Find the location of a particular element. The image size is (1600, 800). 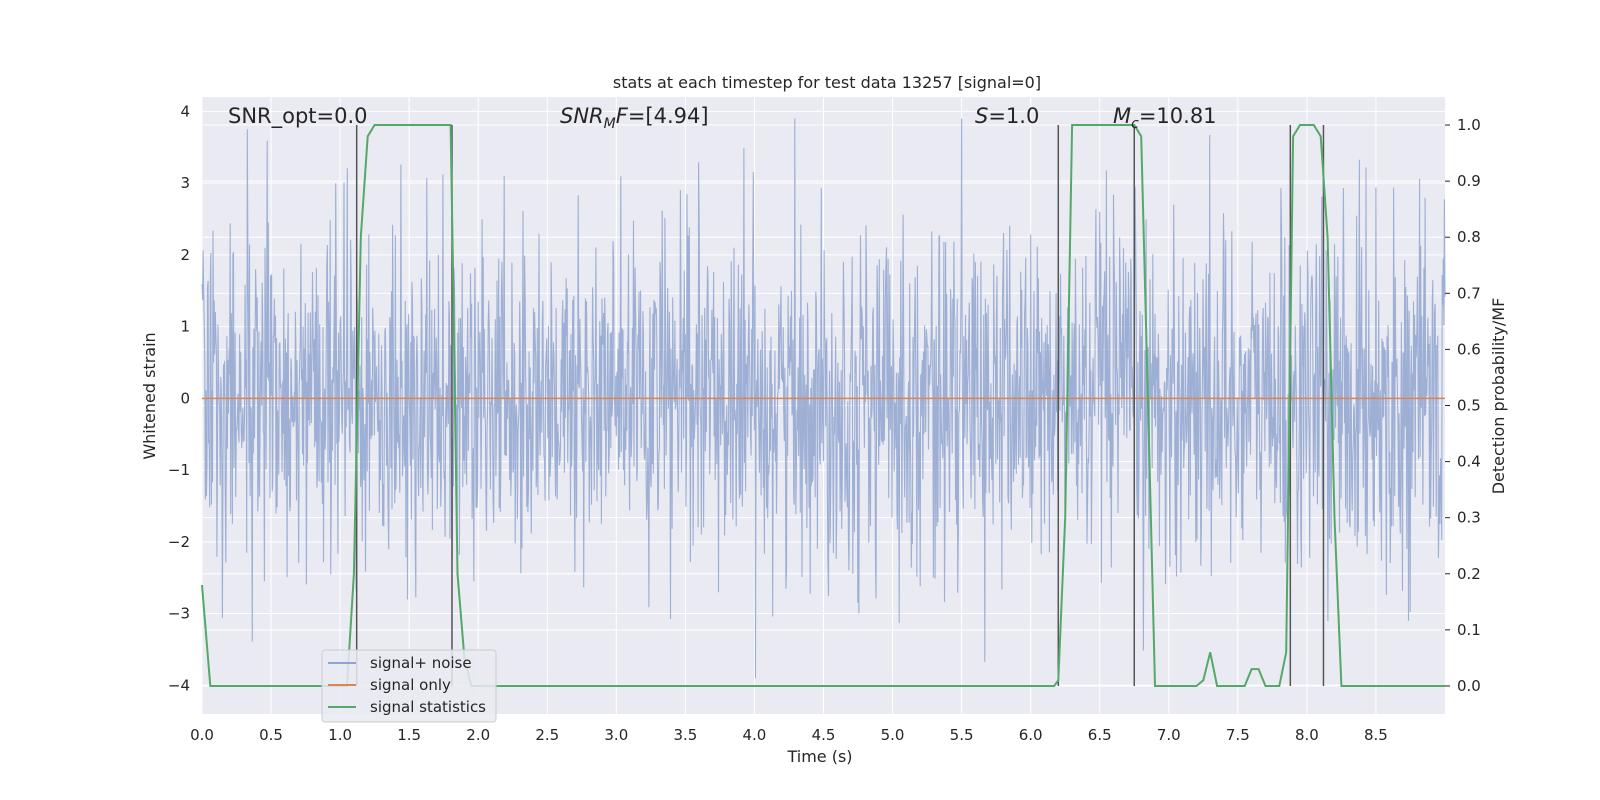

y2-tick-label: 1.0 is located at coordinates (1469, 125).